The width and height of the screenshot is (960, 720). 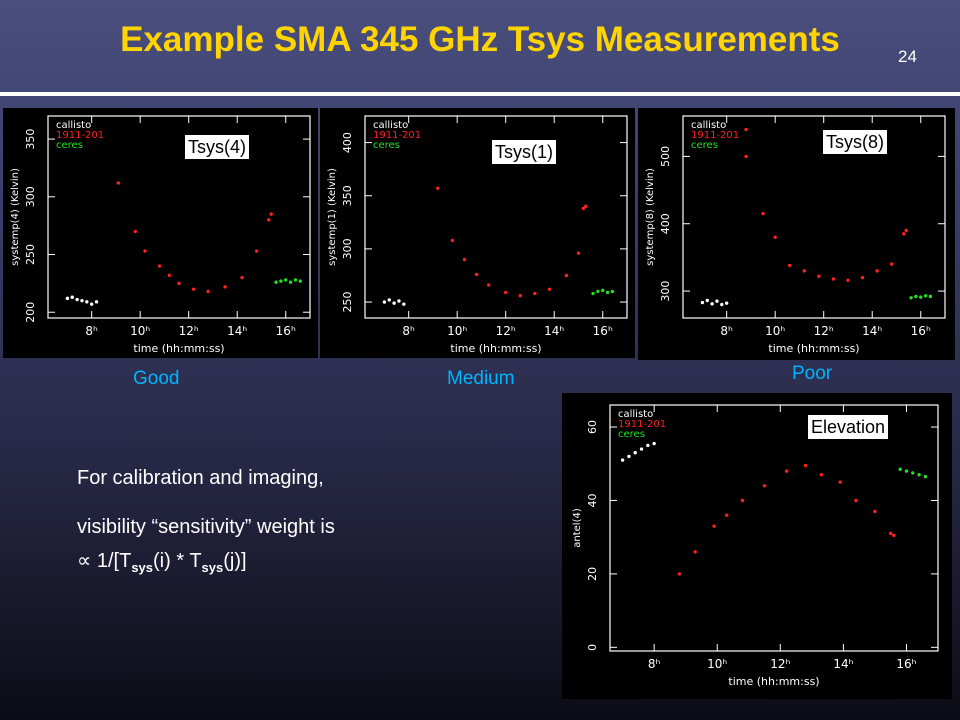 I want to click on elevation-title: Elevation, so click(x=848, y=427).